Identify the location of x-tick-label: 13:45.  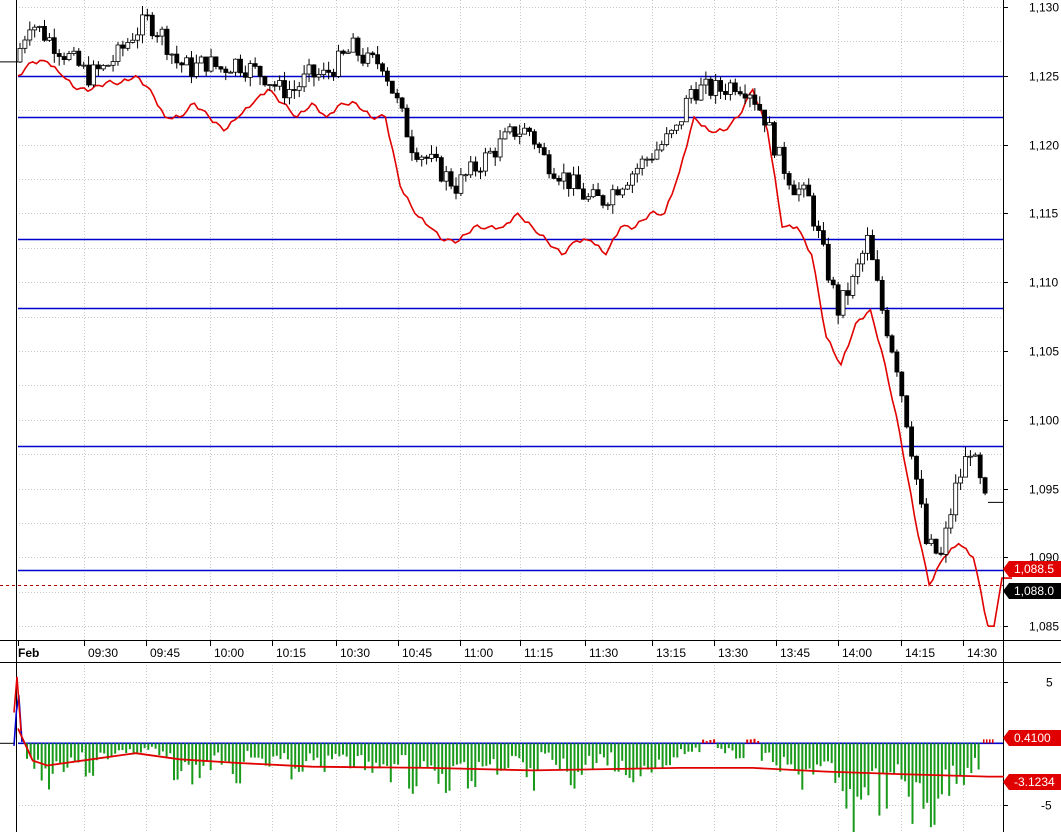
(795, 653).